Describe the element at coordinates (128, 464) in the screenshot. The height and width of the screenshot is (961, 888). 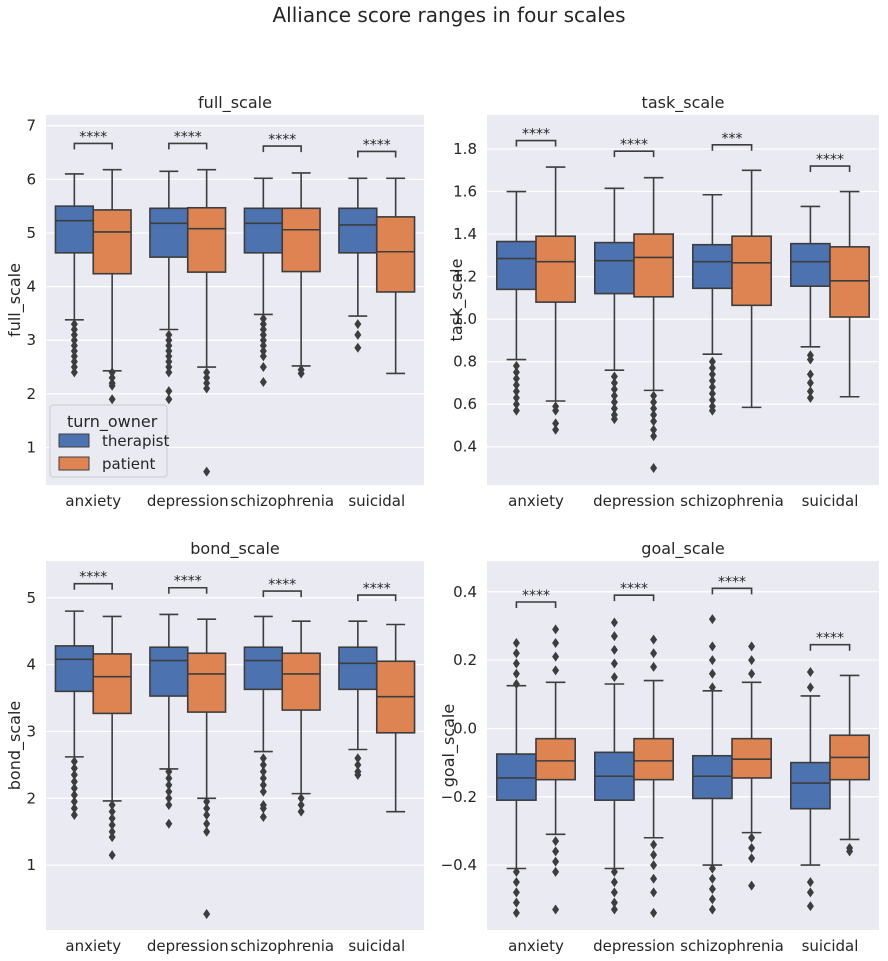
I see `legend-label-patient: patient` at that location.